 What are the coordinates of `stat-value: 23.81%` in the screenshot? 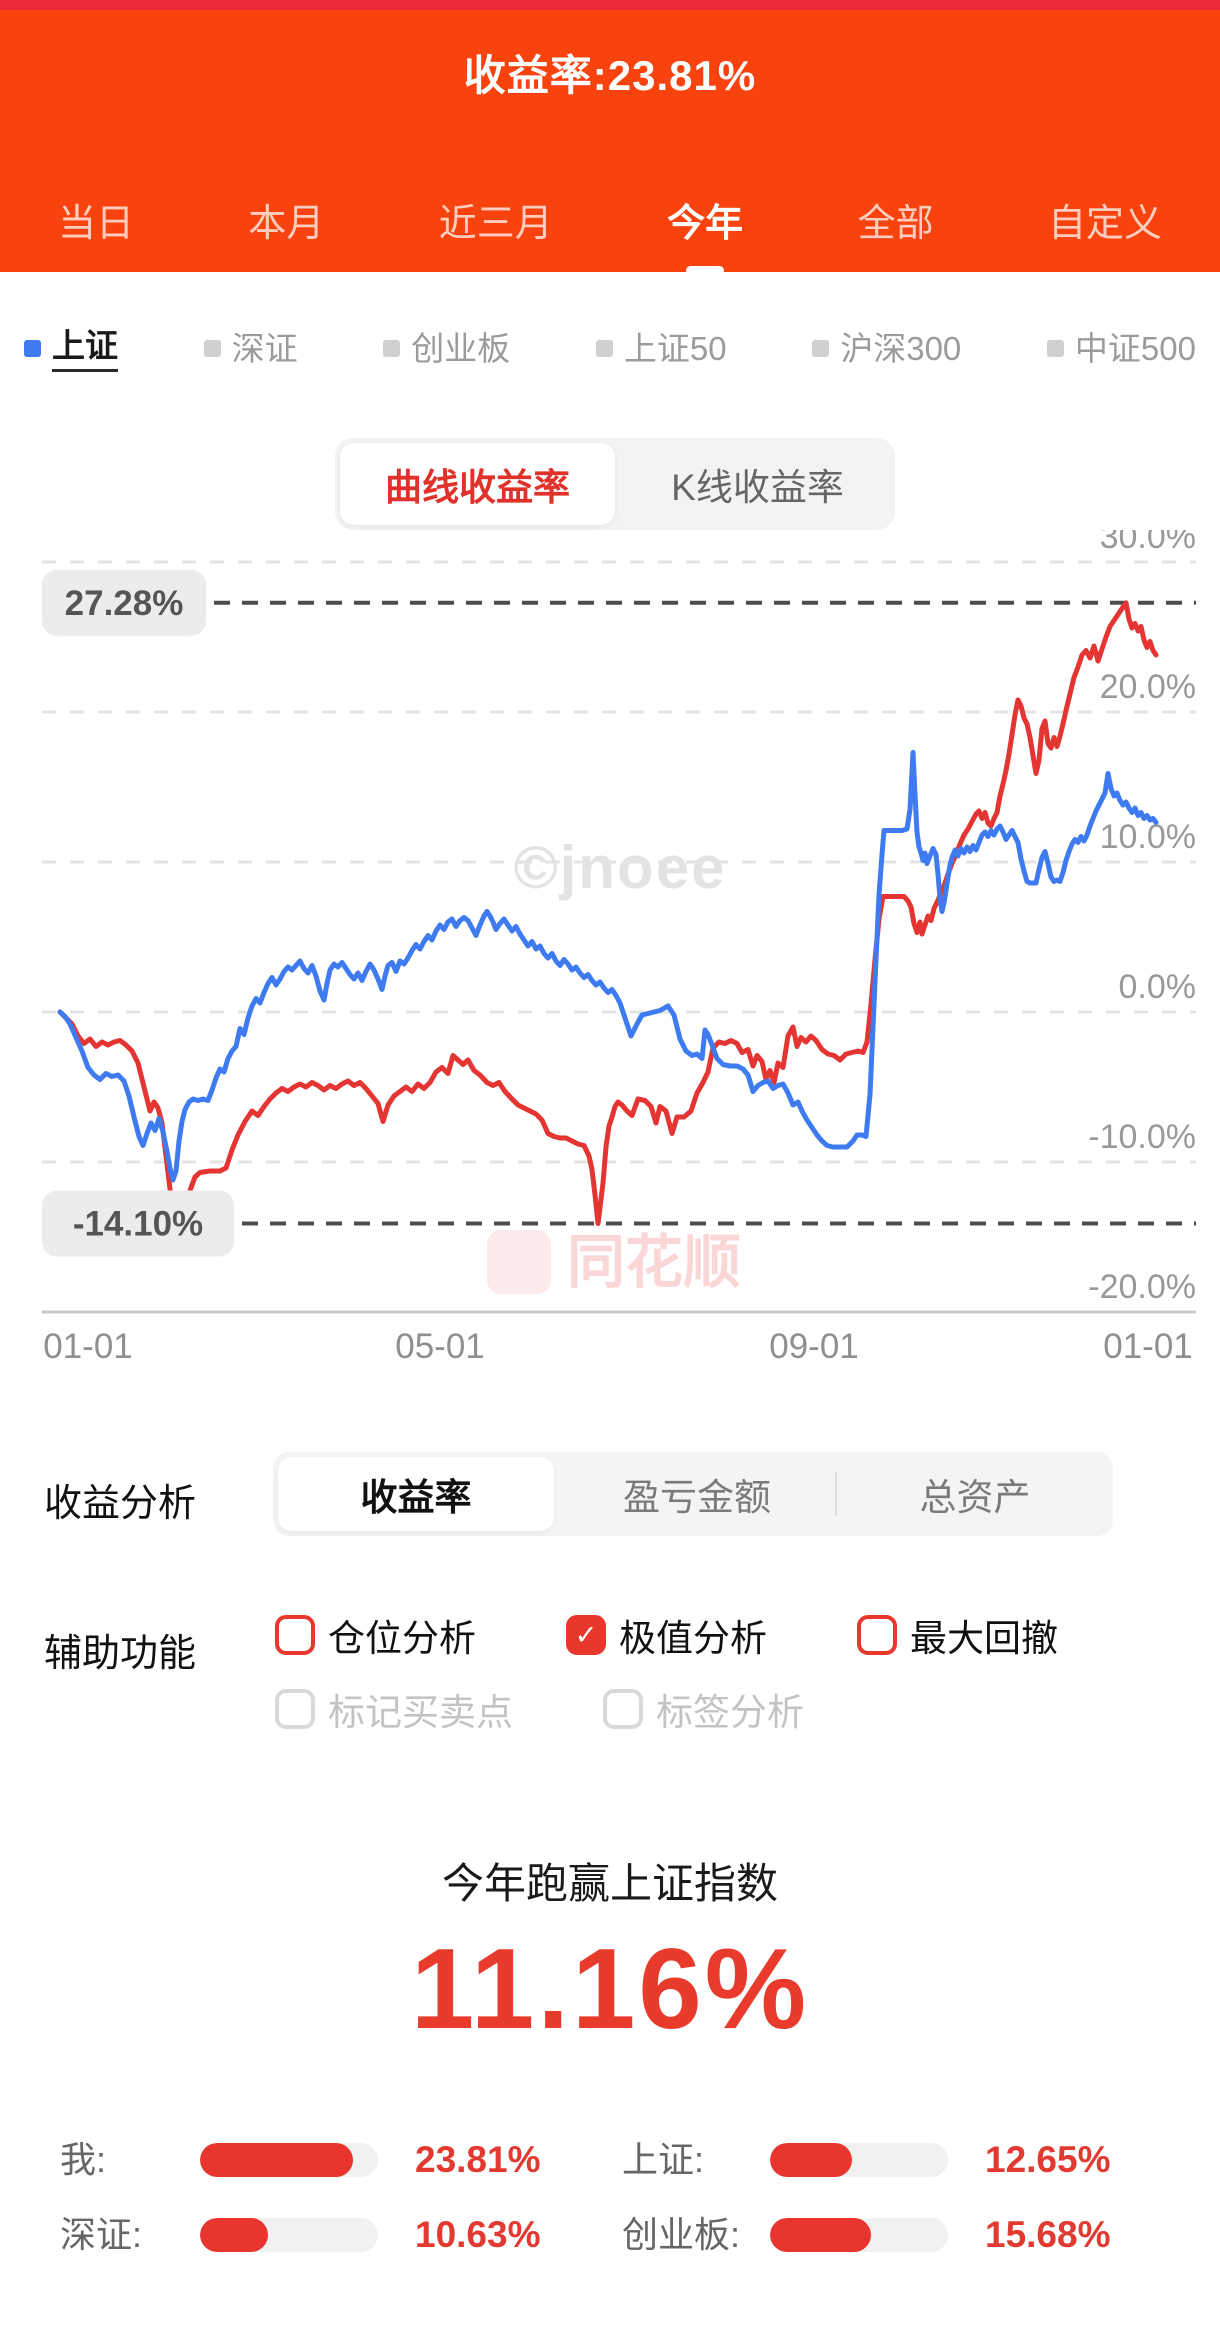 It's located at (478, 2159).